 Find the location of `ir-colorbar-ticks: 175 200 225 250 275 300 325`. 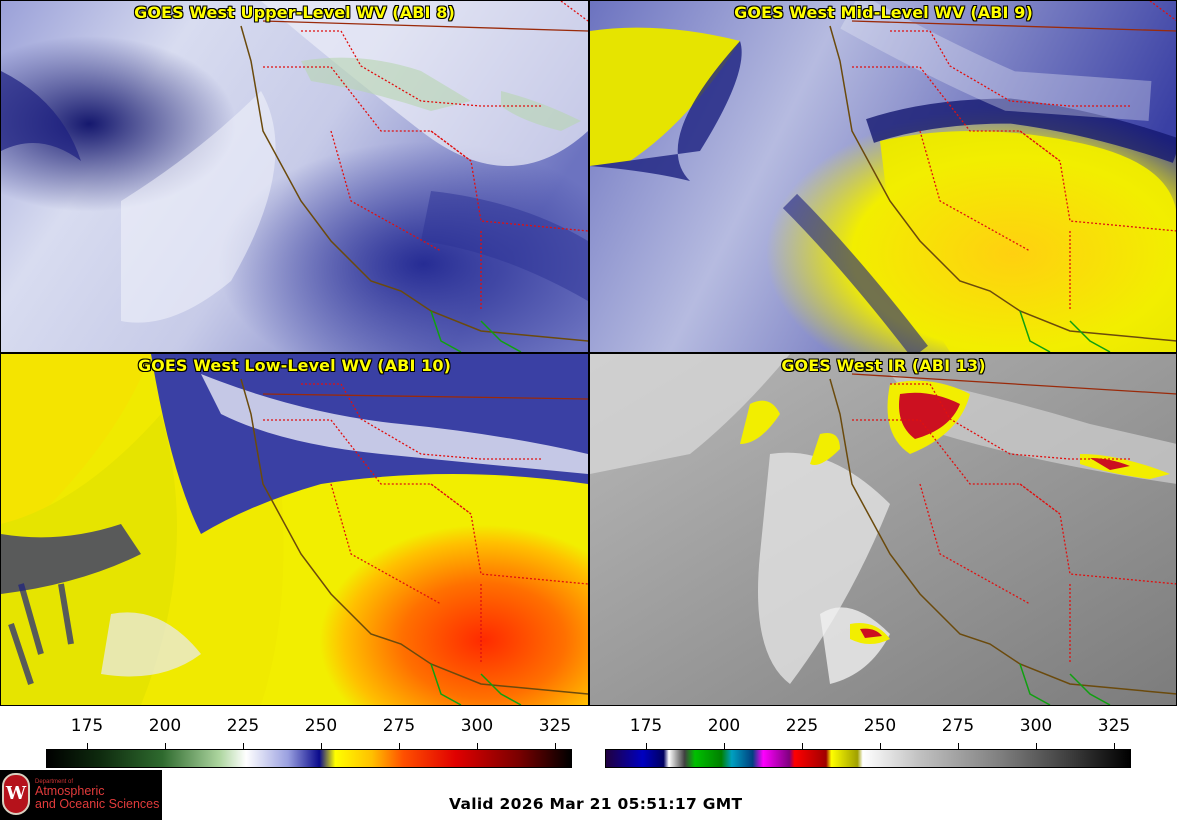

ir-colorbar-ticks: 175 200 225 250 275 300 325 is located at coordinates (868, 734).